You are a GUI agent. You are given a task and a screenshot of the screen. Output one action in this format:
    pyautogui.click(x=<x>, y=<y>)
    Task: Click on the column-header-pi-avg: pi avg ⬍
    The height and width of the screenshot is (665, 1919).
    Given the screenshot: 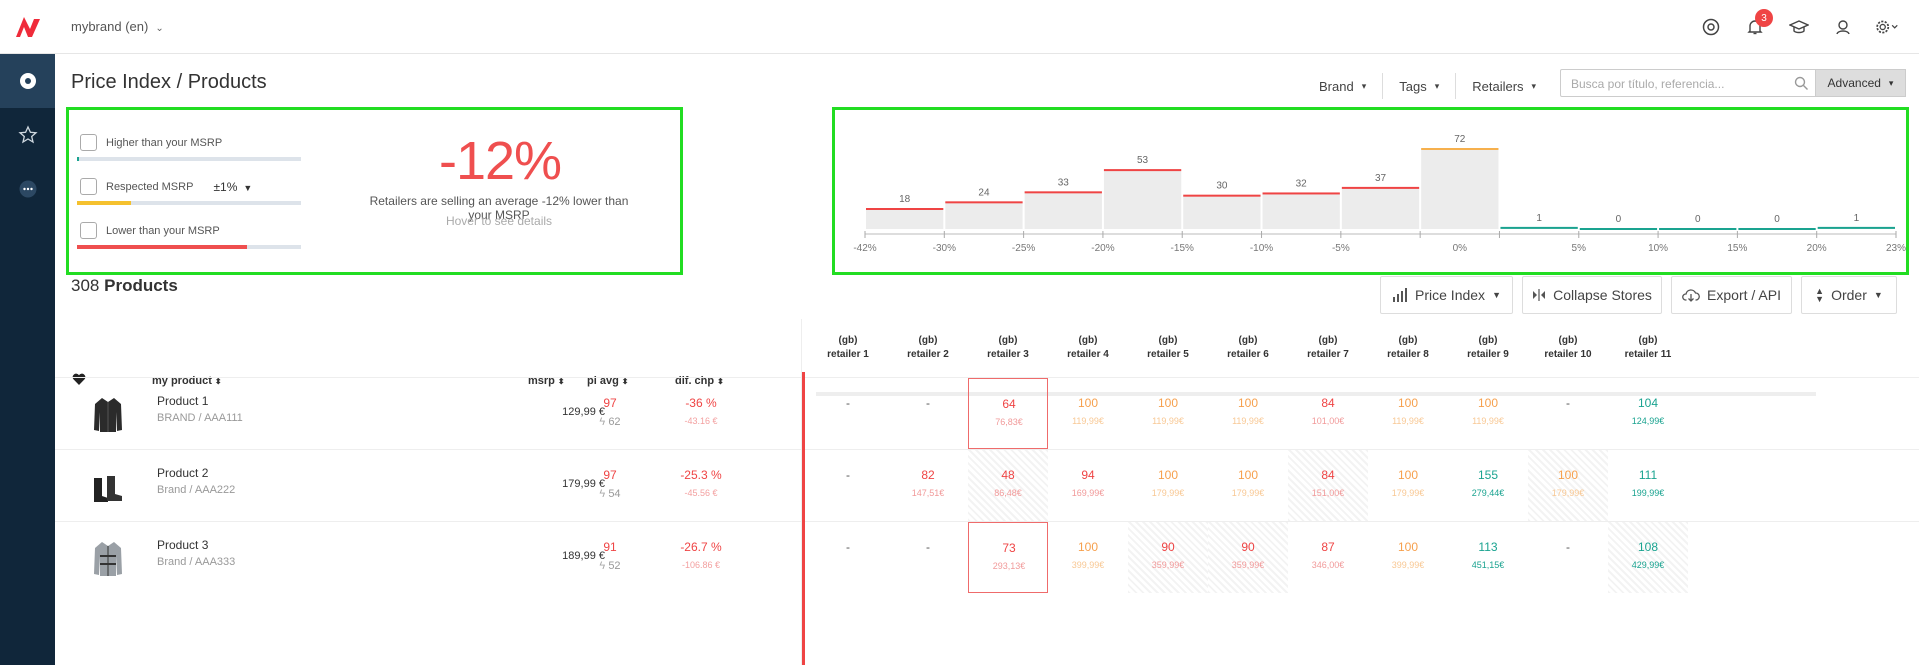 What is the action you would take?
    pyautogui.click(x=608, y=381)
    